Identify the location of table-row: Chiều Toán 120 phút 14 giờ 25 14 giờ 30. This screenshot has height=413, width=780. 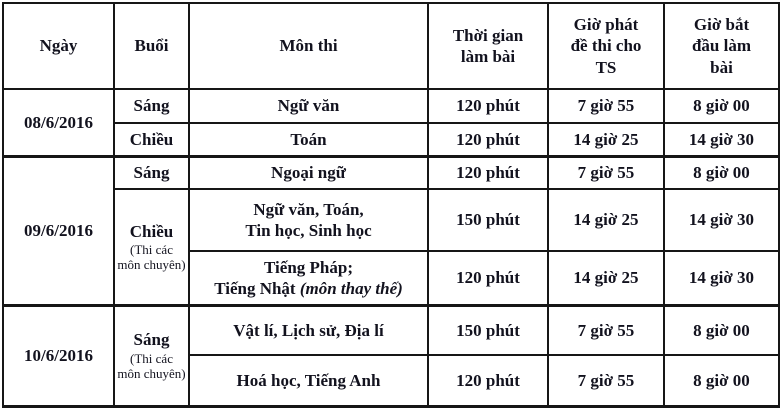
(391, 139).